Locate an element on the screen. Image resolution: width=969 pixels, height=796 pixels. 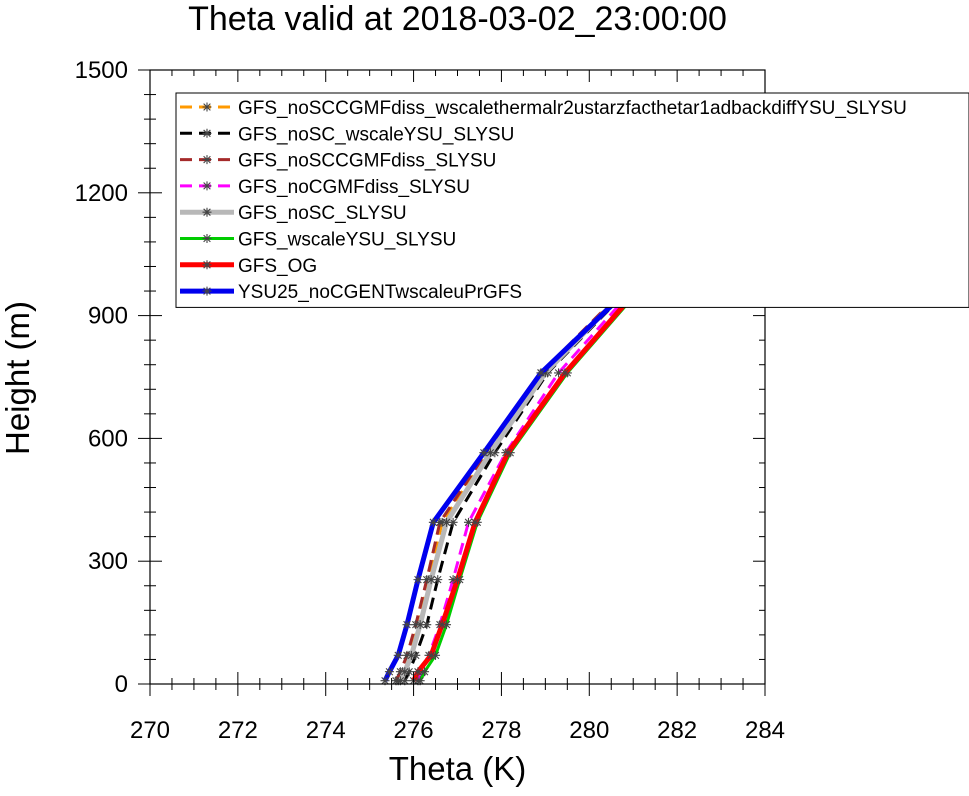
legend-label: GFS_wscaleYSU_SLYSU is located at coordinates (347, 240).